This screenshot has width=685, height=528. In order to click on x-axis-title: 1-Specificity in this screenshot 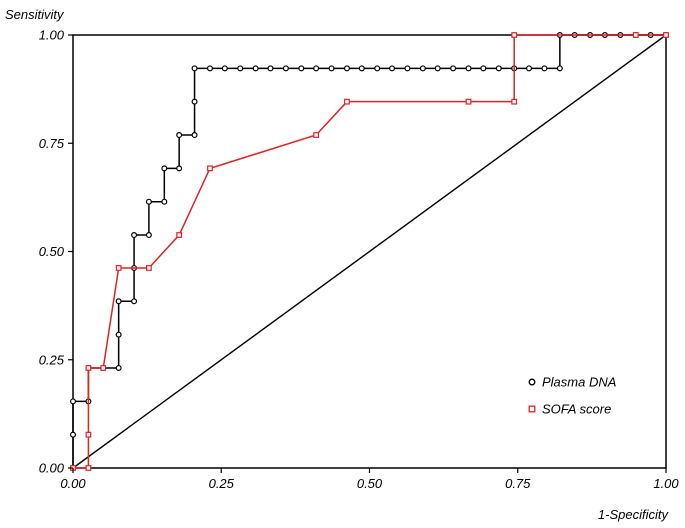, I will do `click(634, 514)`.